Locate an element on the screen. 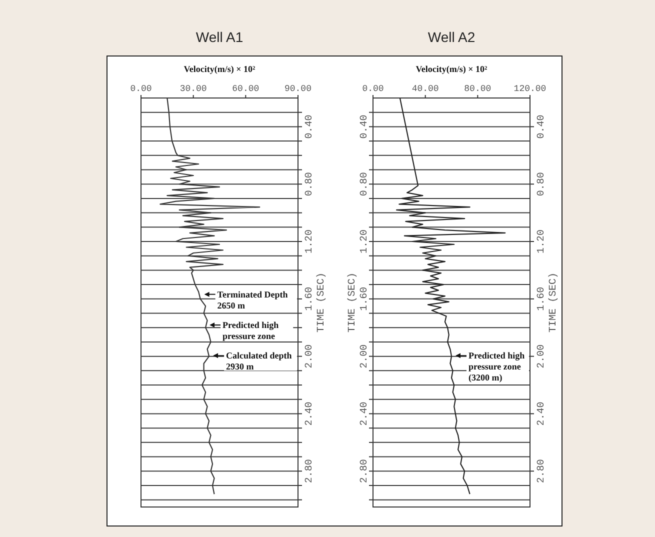 This screenshot has width=655, height=537. x-tick-label: 30.00 is located at coordinates (193, 89).